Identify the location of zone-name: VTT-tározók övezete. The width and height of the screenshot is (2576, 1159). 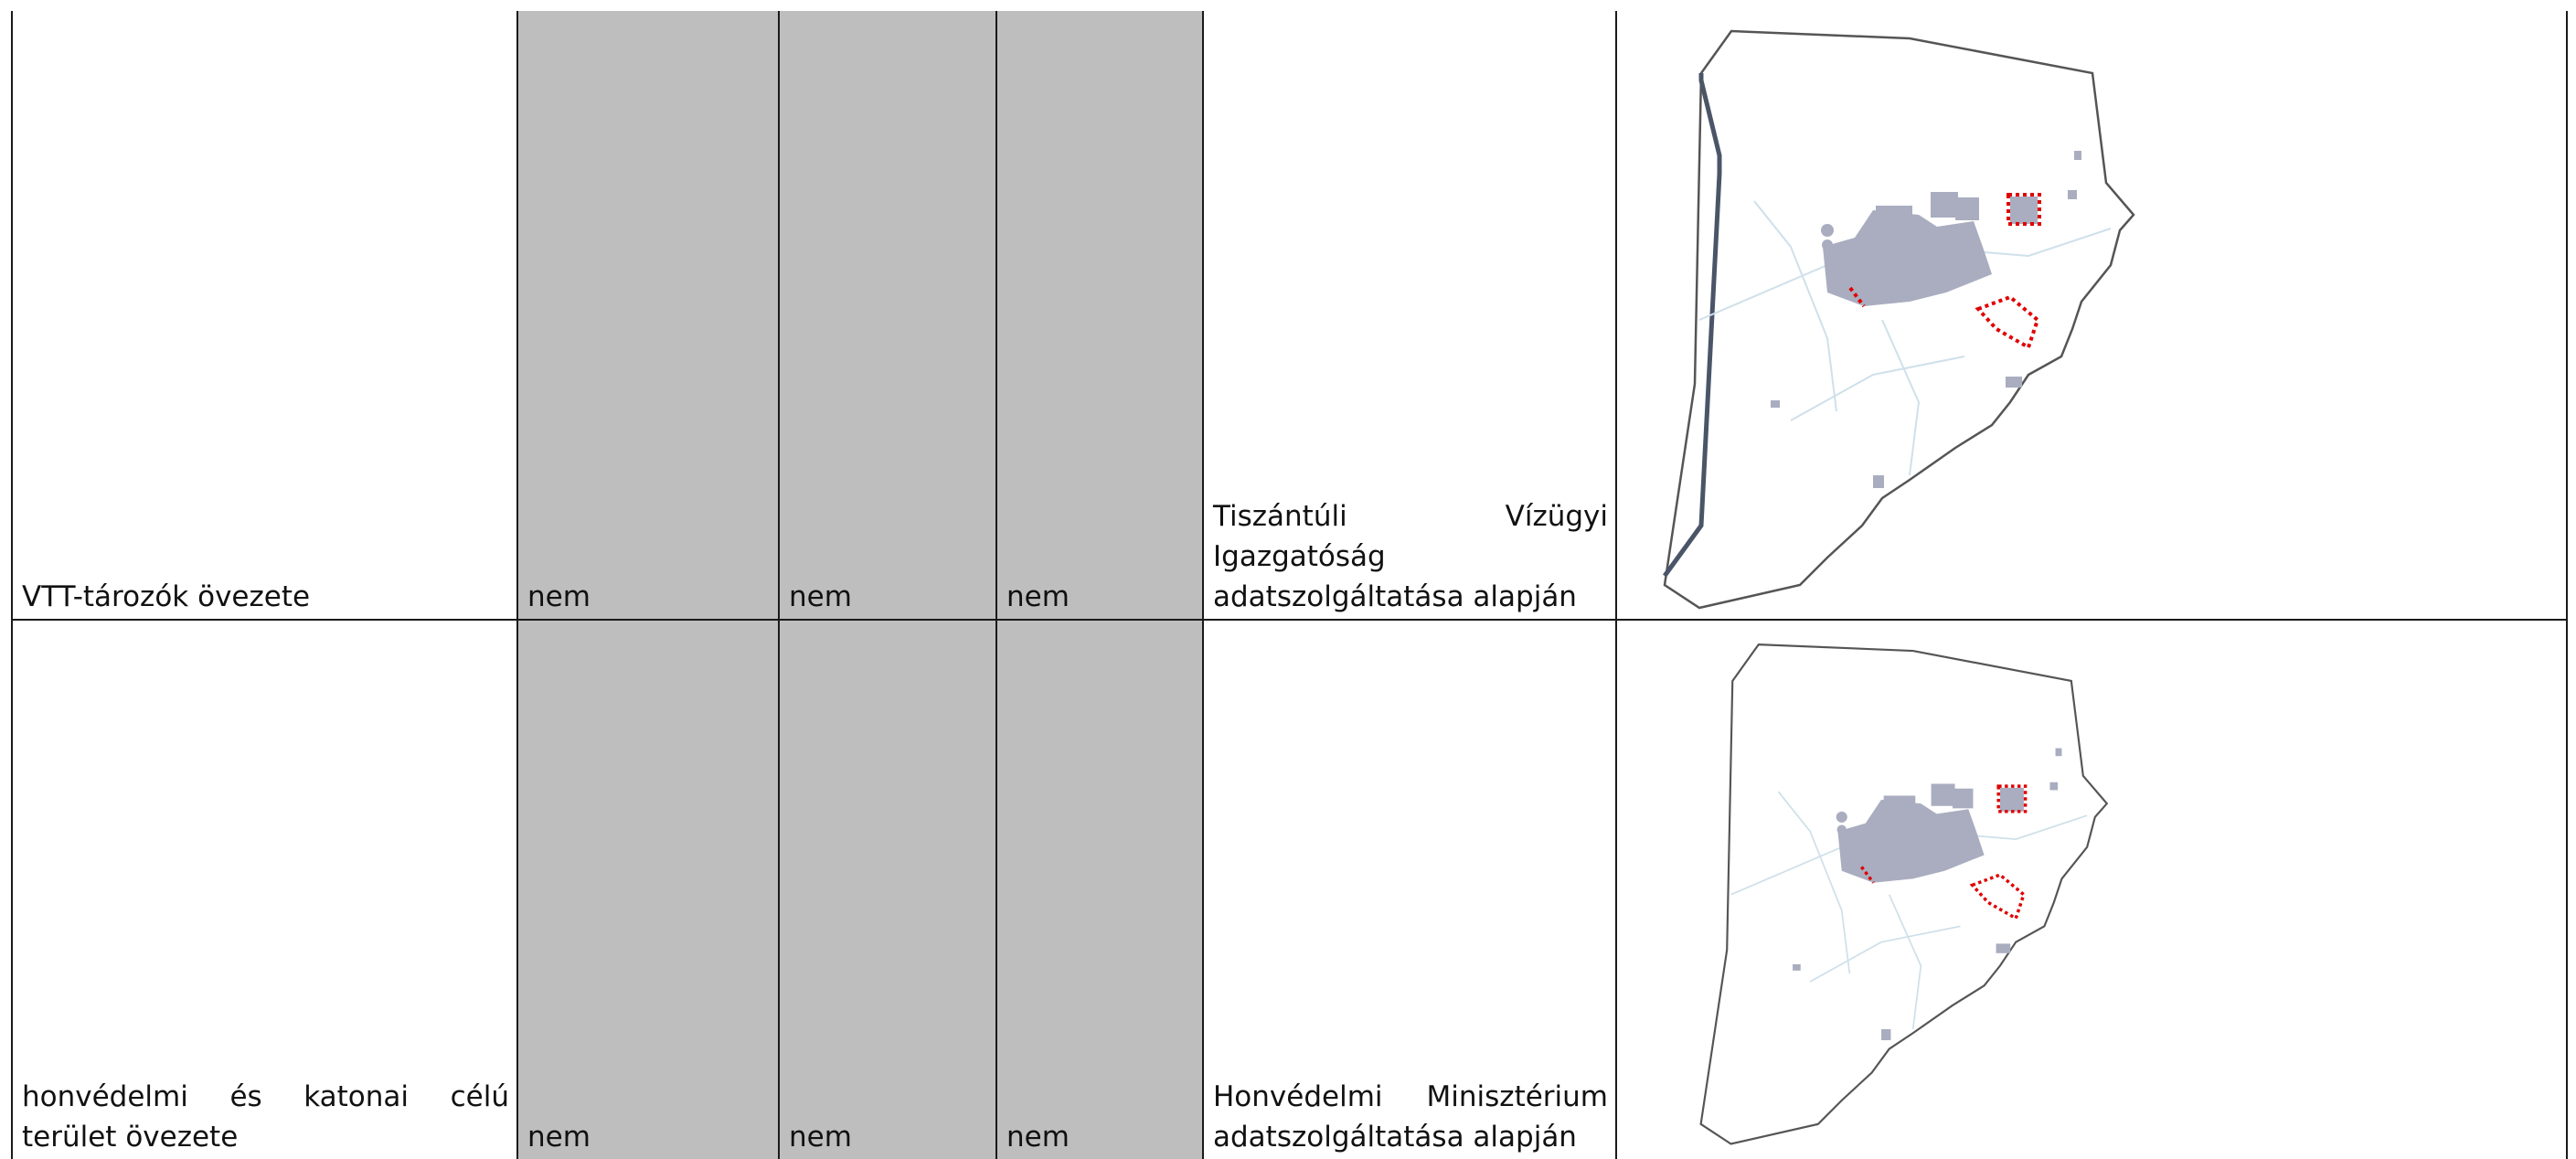
(166, 596).